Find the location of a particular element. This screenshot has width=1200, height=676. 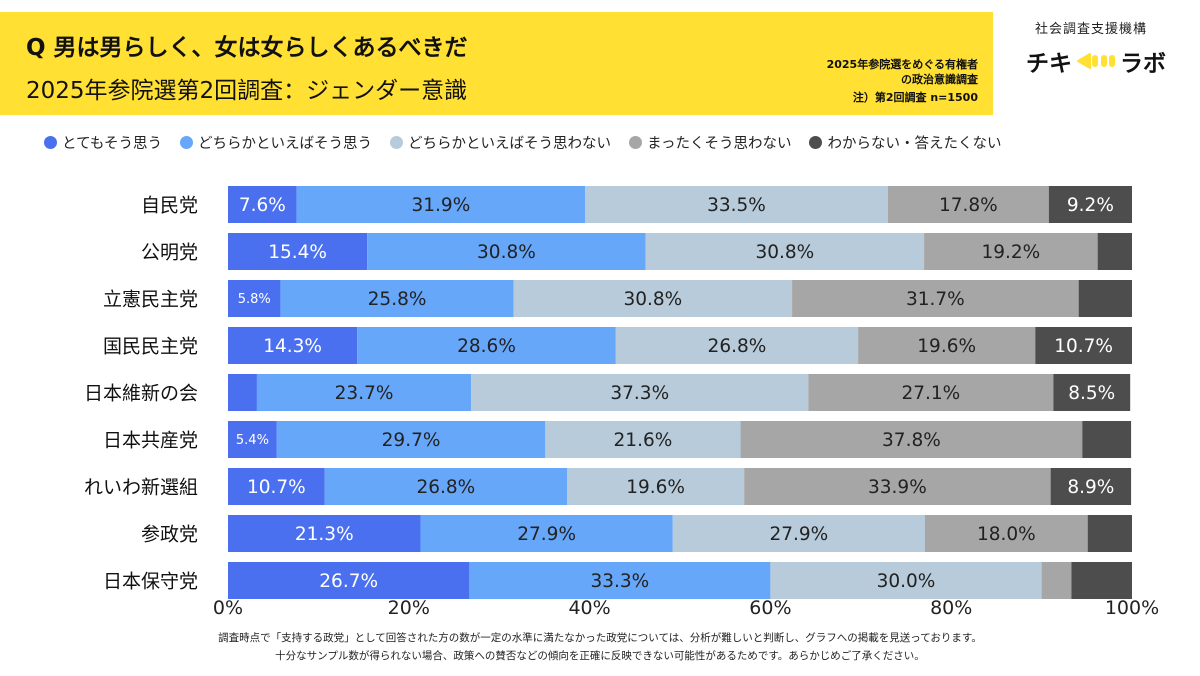

data-label: 19.2% is located at coordinates (1010, 252).